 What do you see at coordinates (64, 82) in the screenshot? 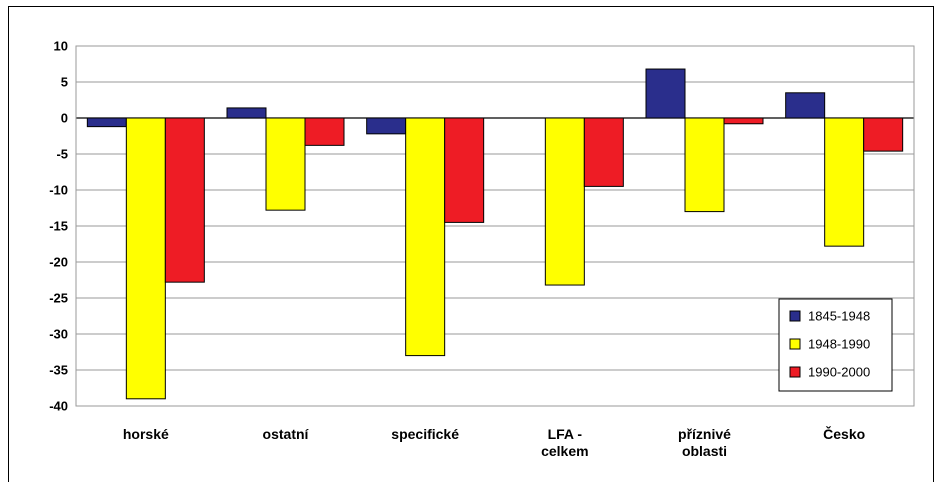
I see `y-tick-label: 5` at bounding box center [64, 82].